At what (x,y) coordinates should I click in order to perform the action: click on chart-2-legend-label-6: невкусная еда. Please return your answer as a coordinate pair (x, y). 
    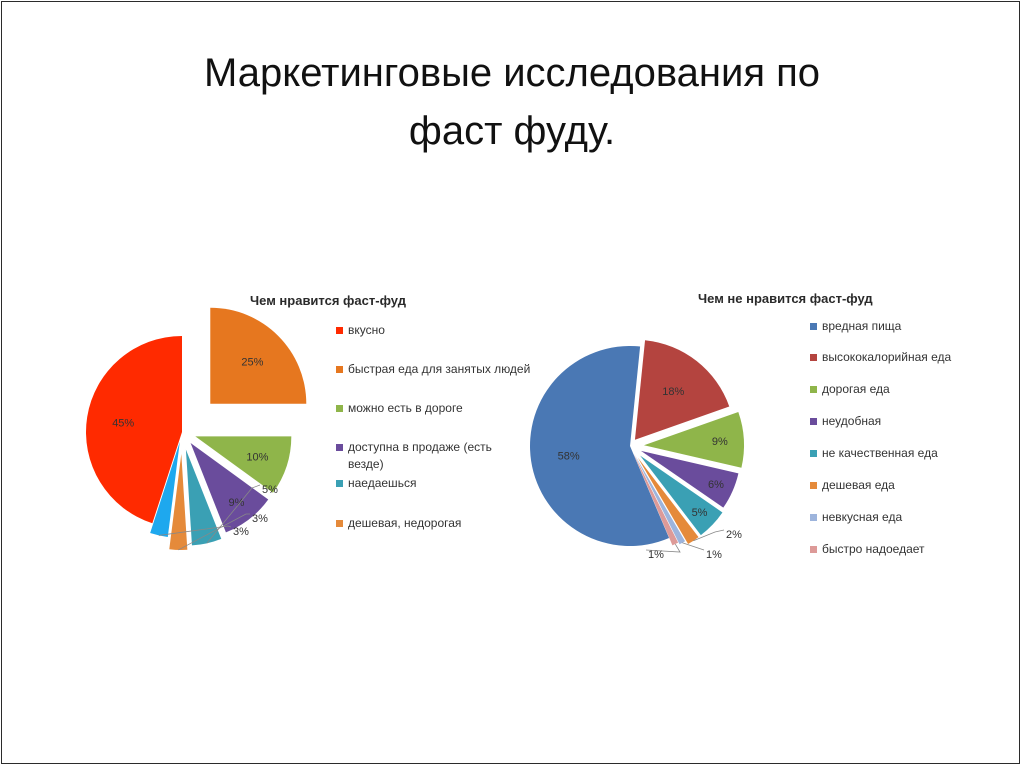
    Looking at the image, I should click on (862, 517).